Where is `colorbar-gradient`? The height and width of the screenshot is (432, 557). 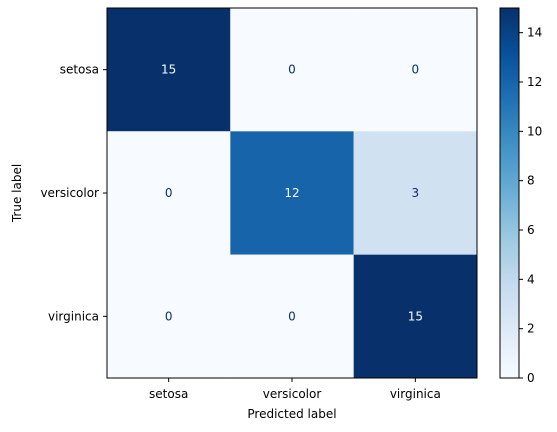 colorbar-gradient is located at coordinates (509, 193).